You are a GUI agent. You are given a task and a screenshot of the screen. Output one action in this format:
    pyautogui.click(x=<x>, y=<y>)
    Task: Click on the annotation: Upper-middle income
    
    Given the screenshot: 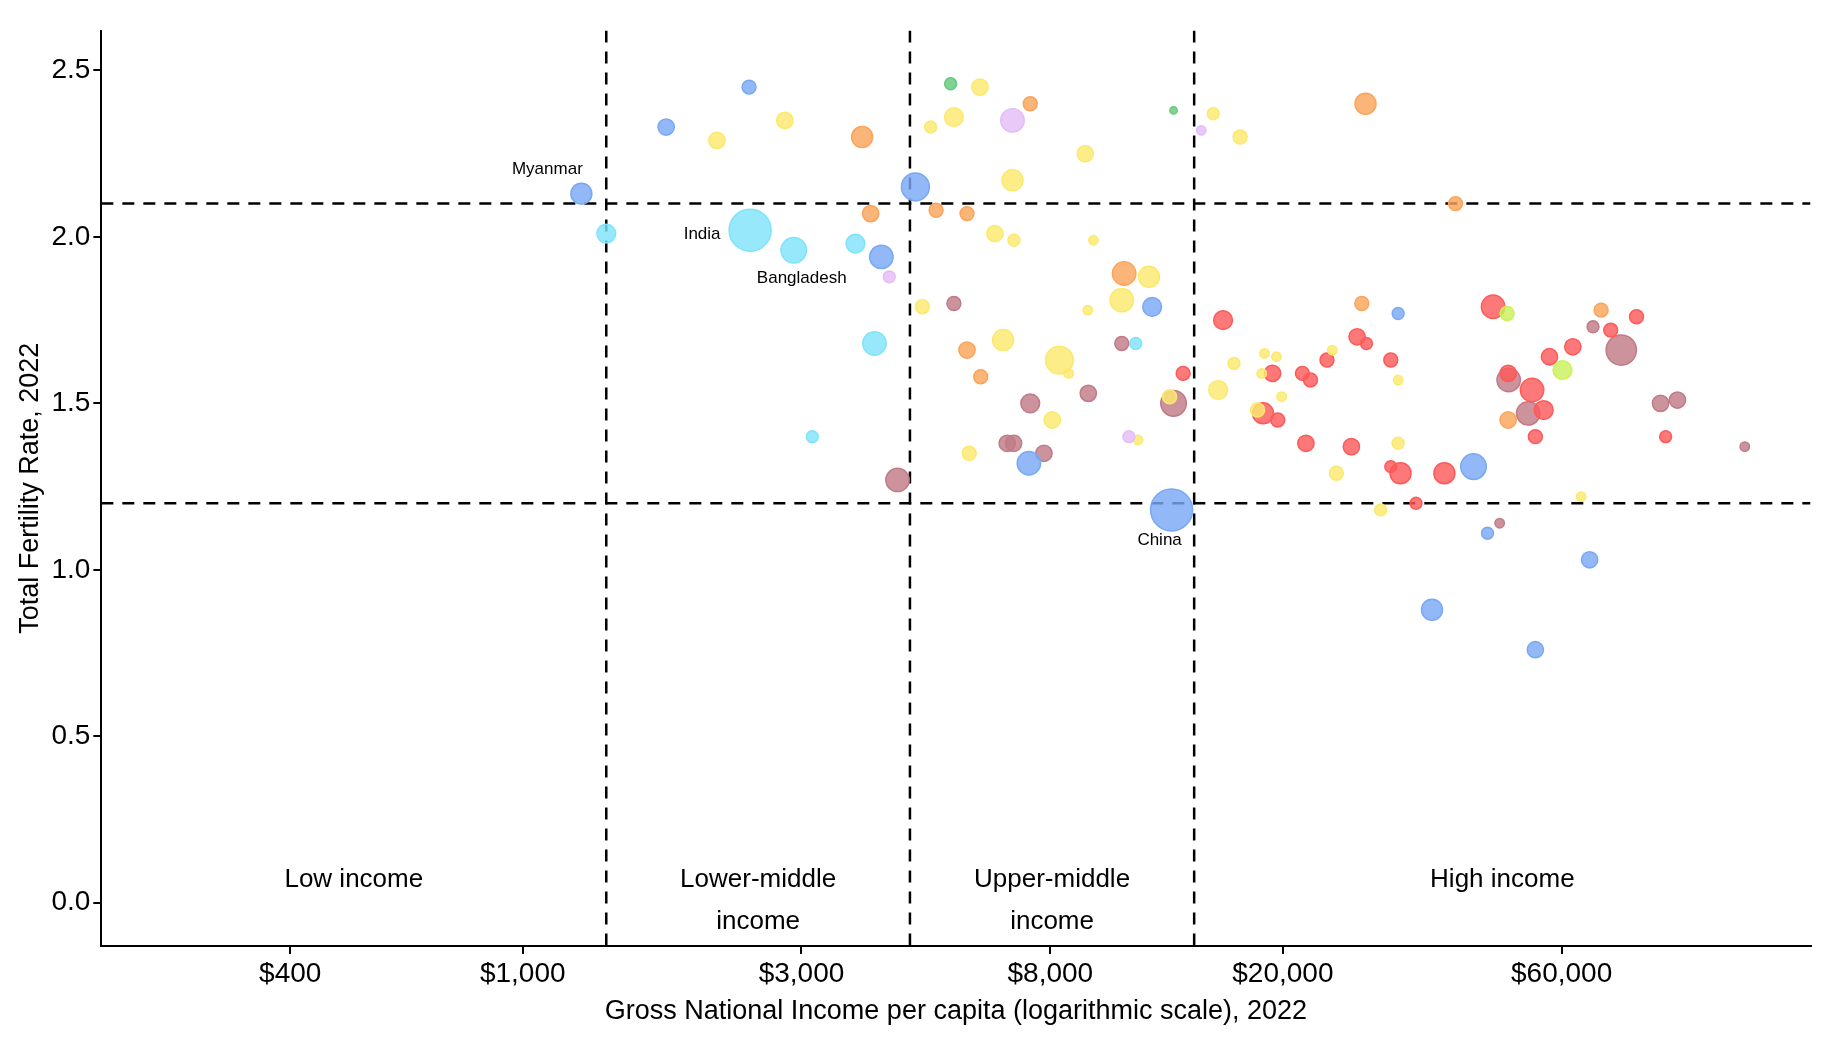 What is the action you would take?
    pyautogui.click(x=1052, y=899)
    